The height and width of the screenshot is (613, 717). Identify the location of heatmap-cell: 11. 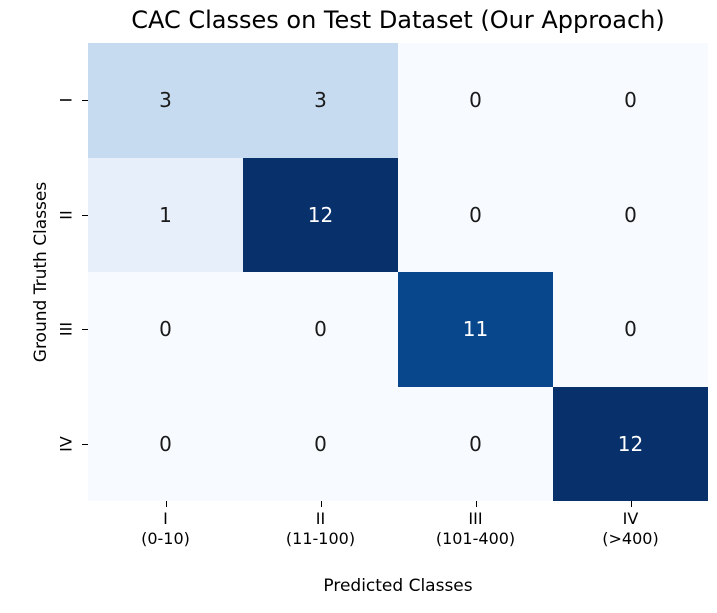
(475, 329).